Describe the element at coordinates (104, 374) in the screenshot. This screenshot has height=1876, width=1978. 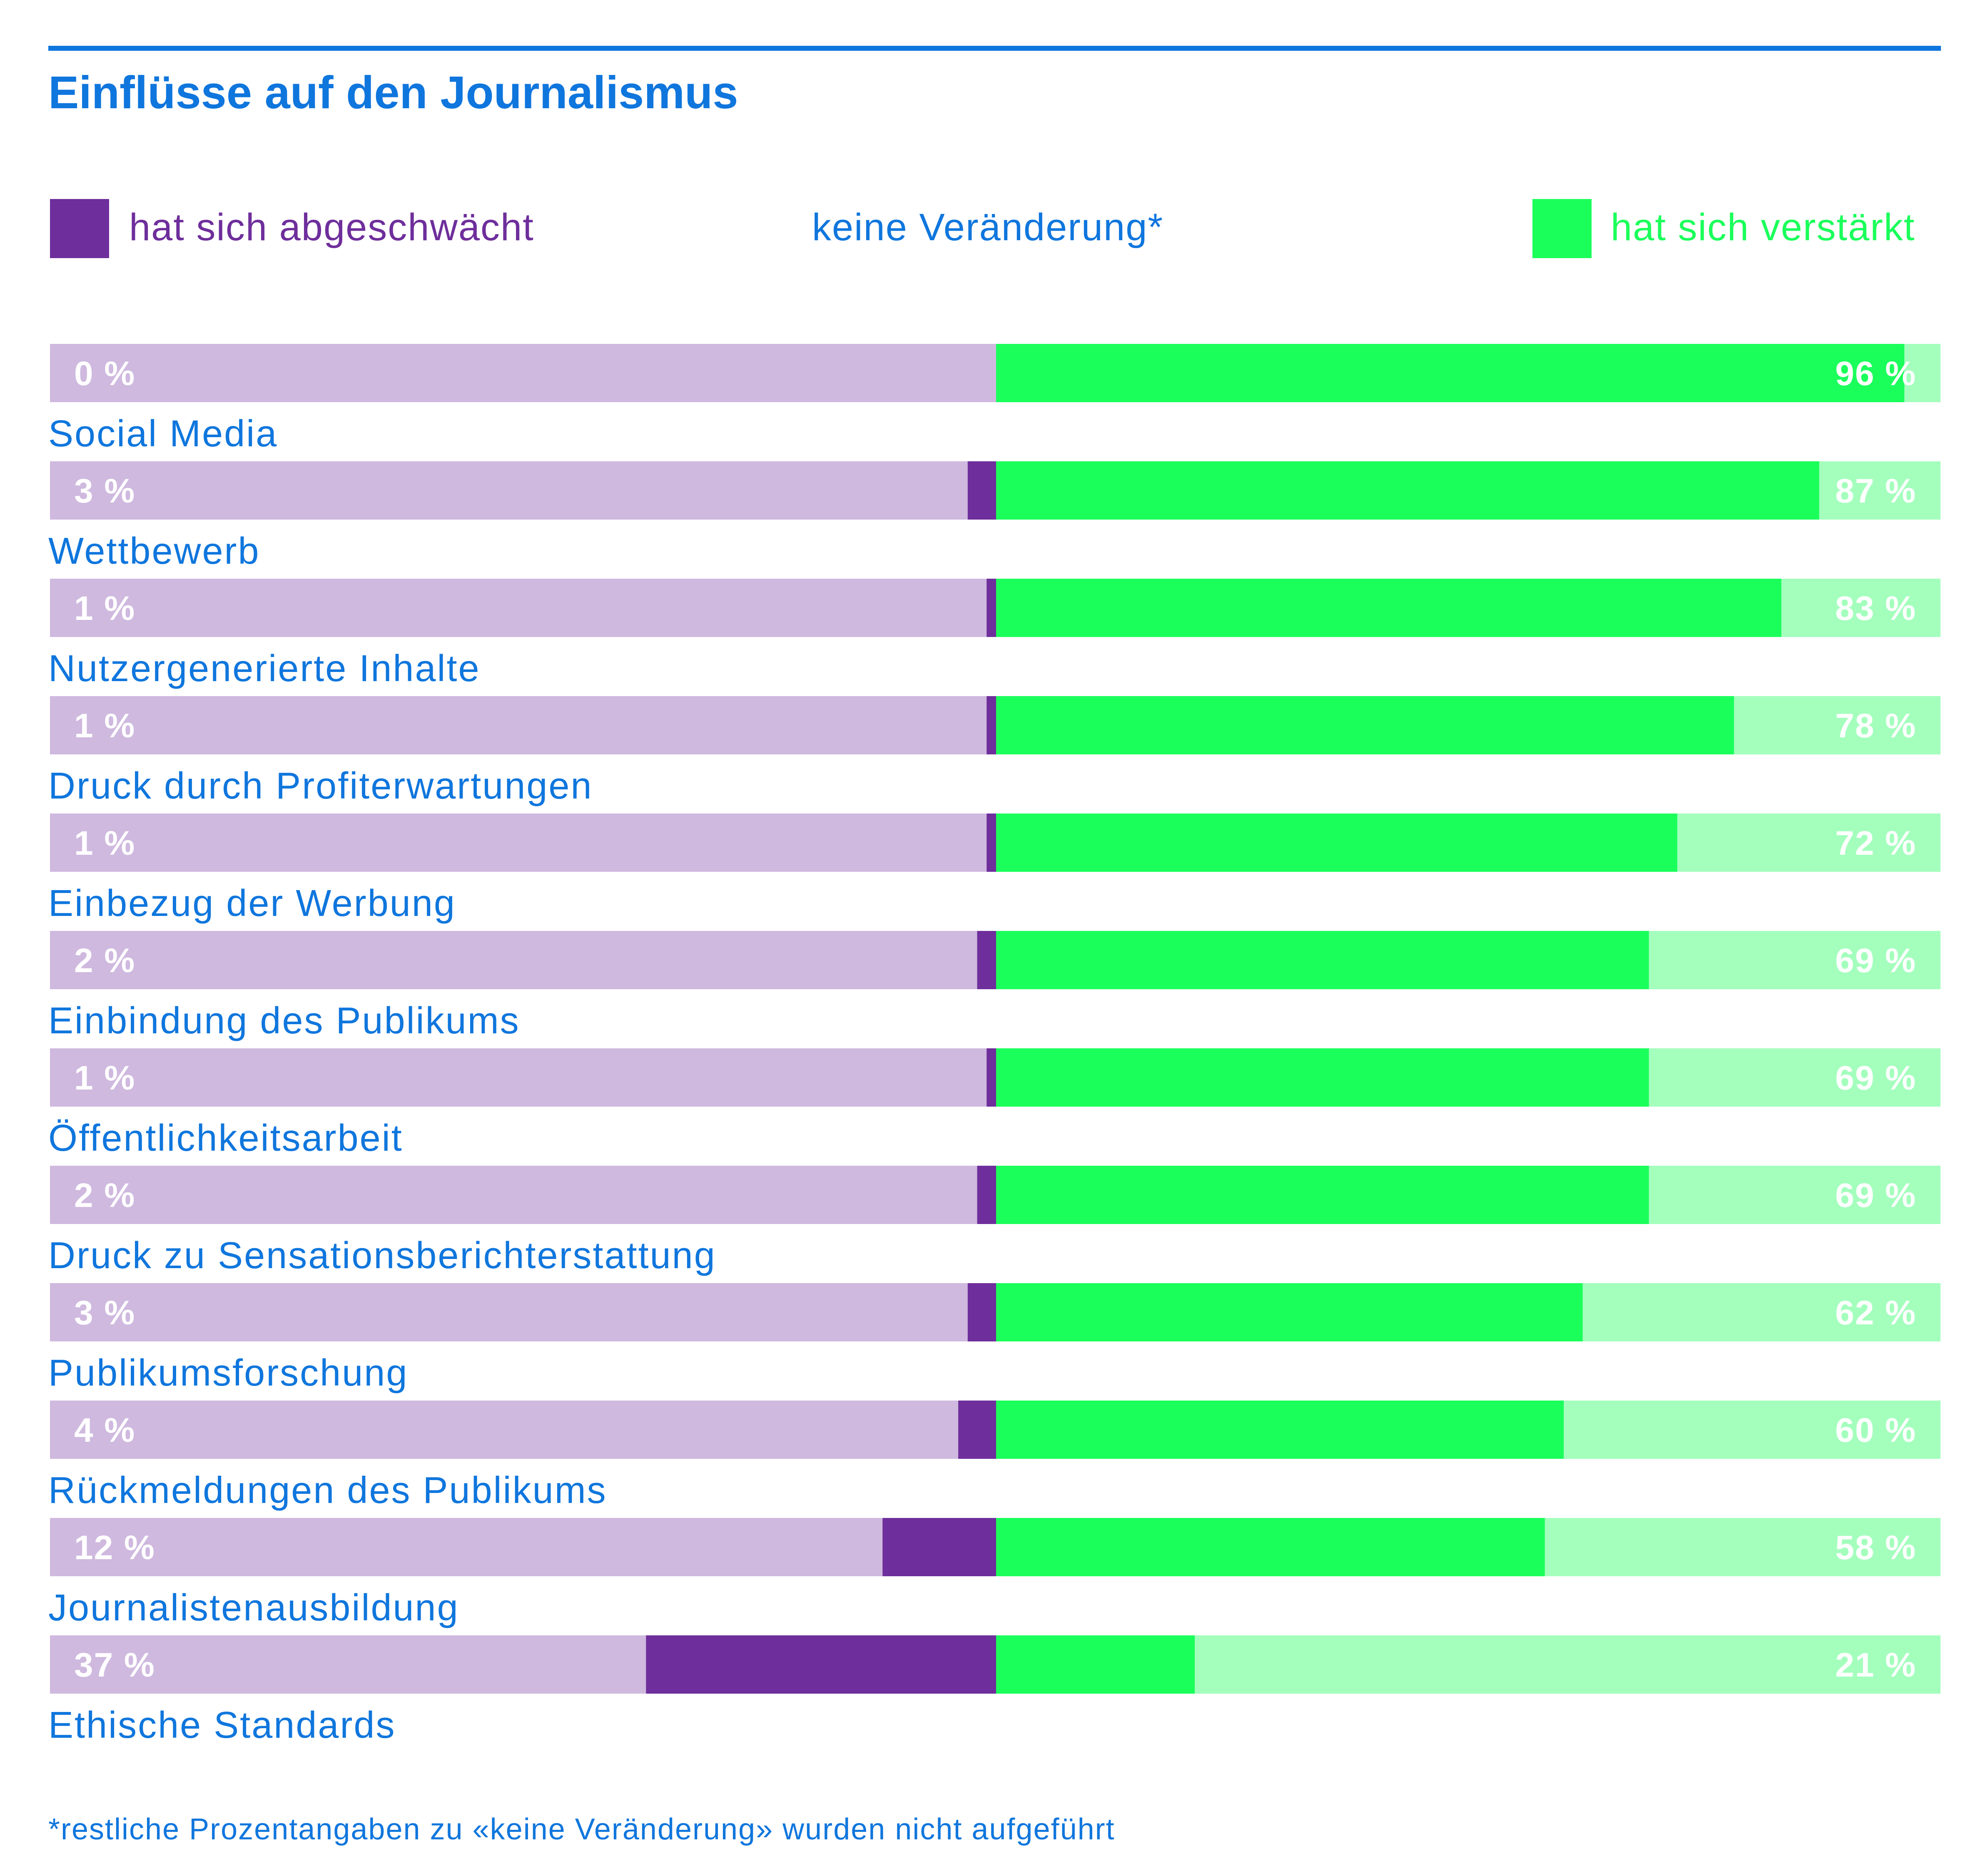
I see `data-label-weakened: 0 %` at that location.